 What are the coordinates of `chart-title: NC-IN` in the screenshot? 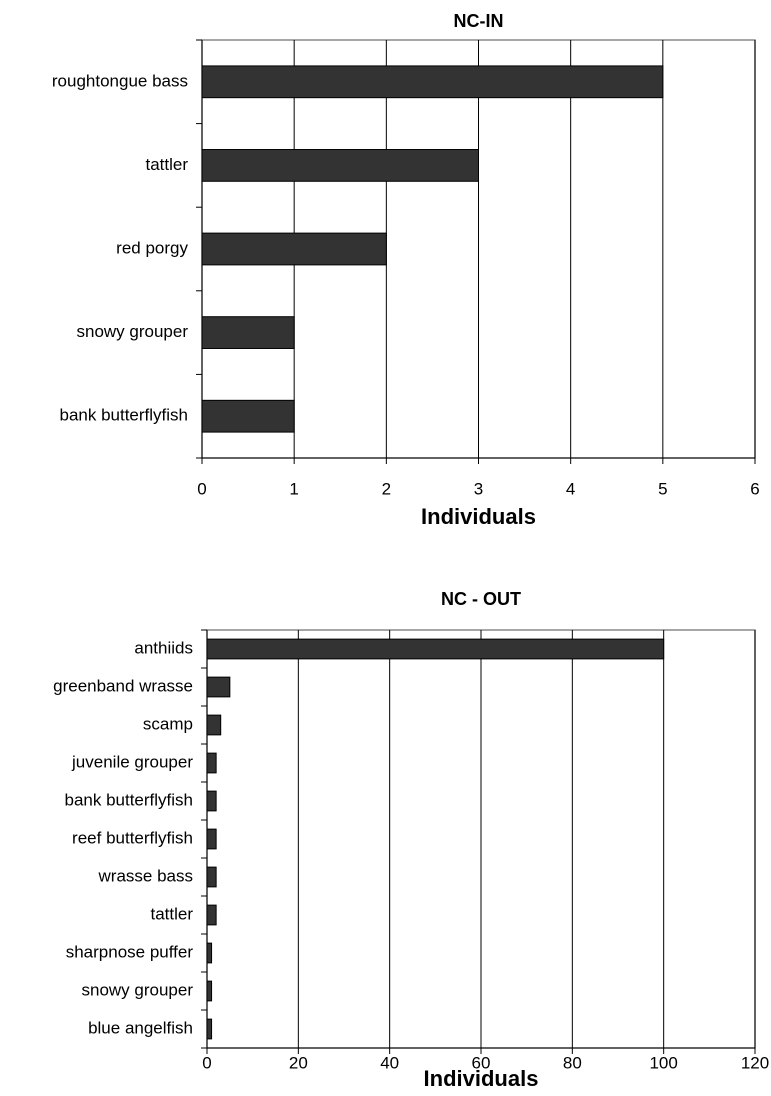 It's located at (479, 21).